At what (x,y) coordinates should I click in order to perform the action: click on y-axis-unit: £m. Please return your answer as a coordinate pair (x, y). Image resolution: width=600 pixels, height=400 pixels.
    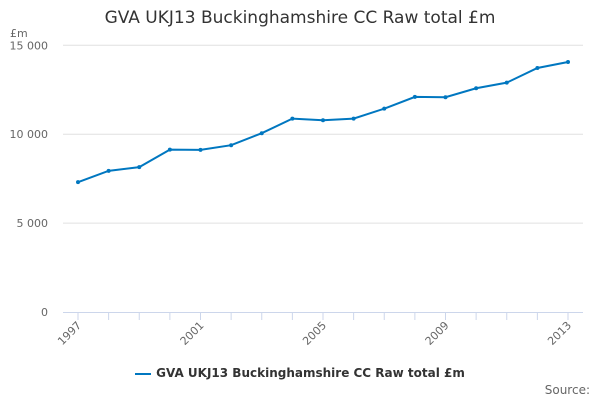
    Looking at the image, I should click on (19, 33).